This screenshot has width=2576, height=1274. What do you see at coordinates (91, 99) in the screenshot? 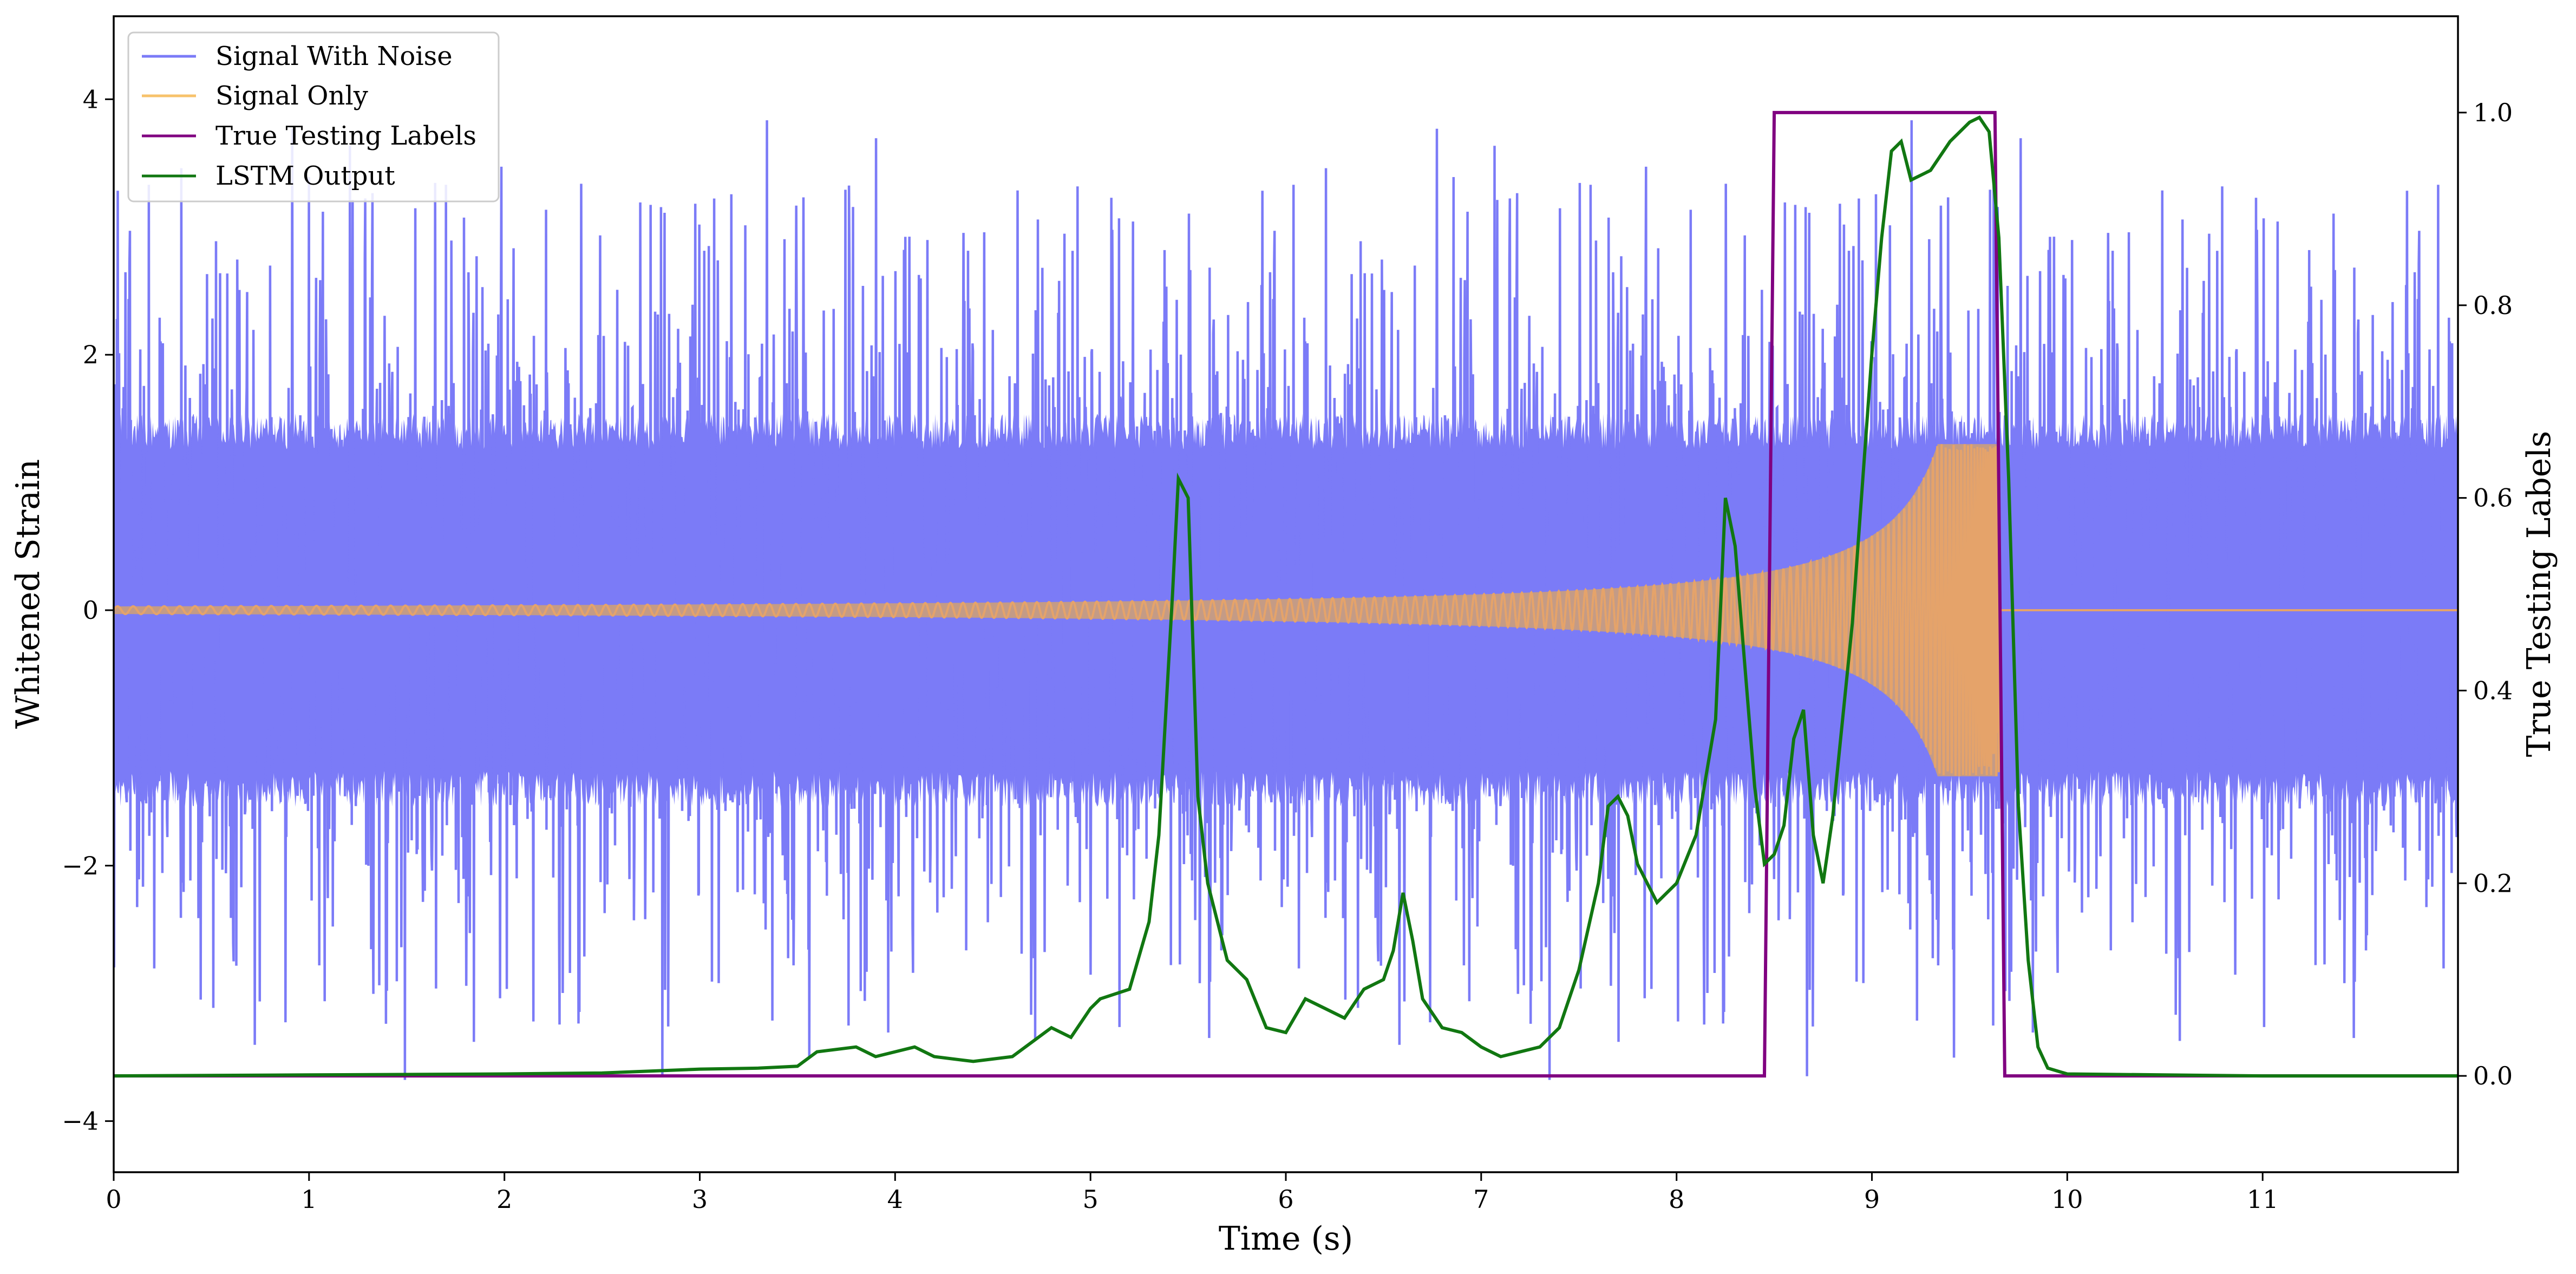
I see `y-tick-label: 4` at bounding box center [91, 99].